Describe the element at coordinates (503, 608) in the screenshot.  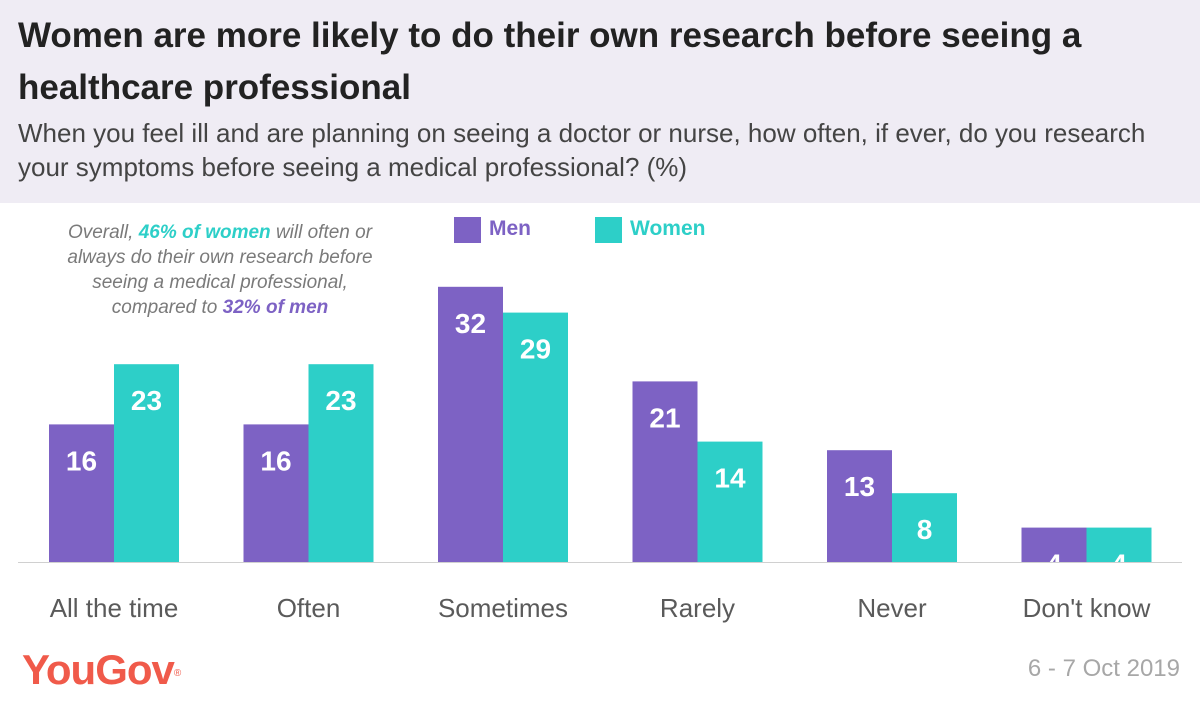
I see `category-label: Sometimes` at that location.